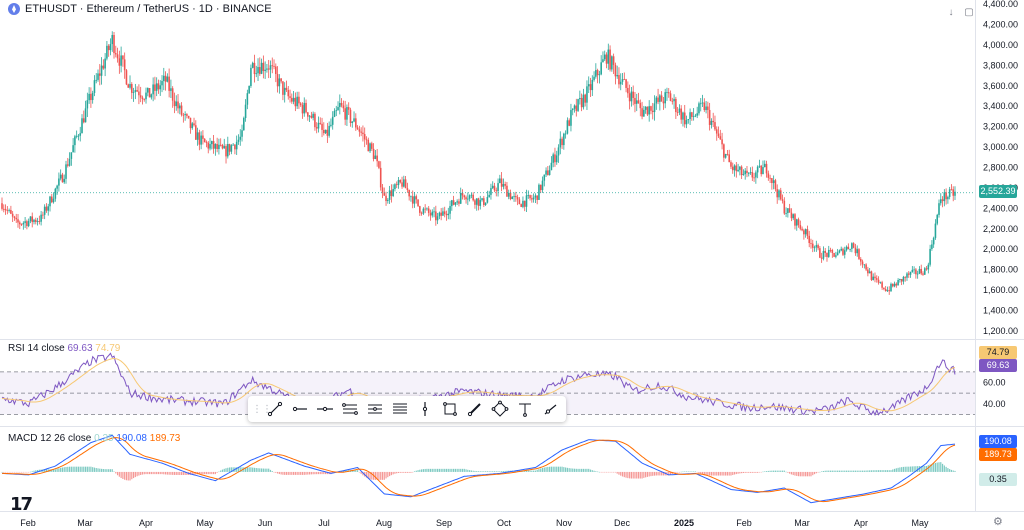 This screenshot has width=1024, height=530. Describe the element at coordinates (399, 409) in the screenshot. I see `fib-retracement-icon` at that location.